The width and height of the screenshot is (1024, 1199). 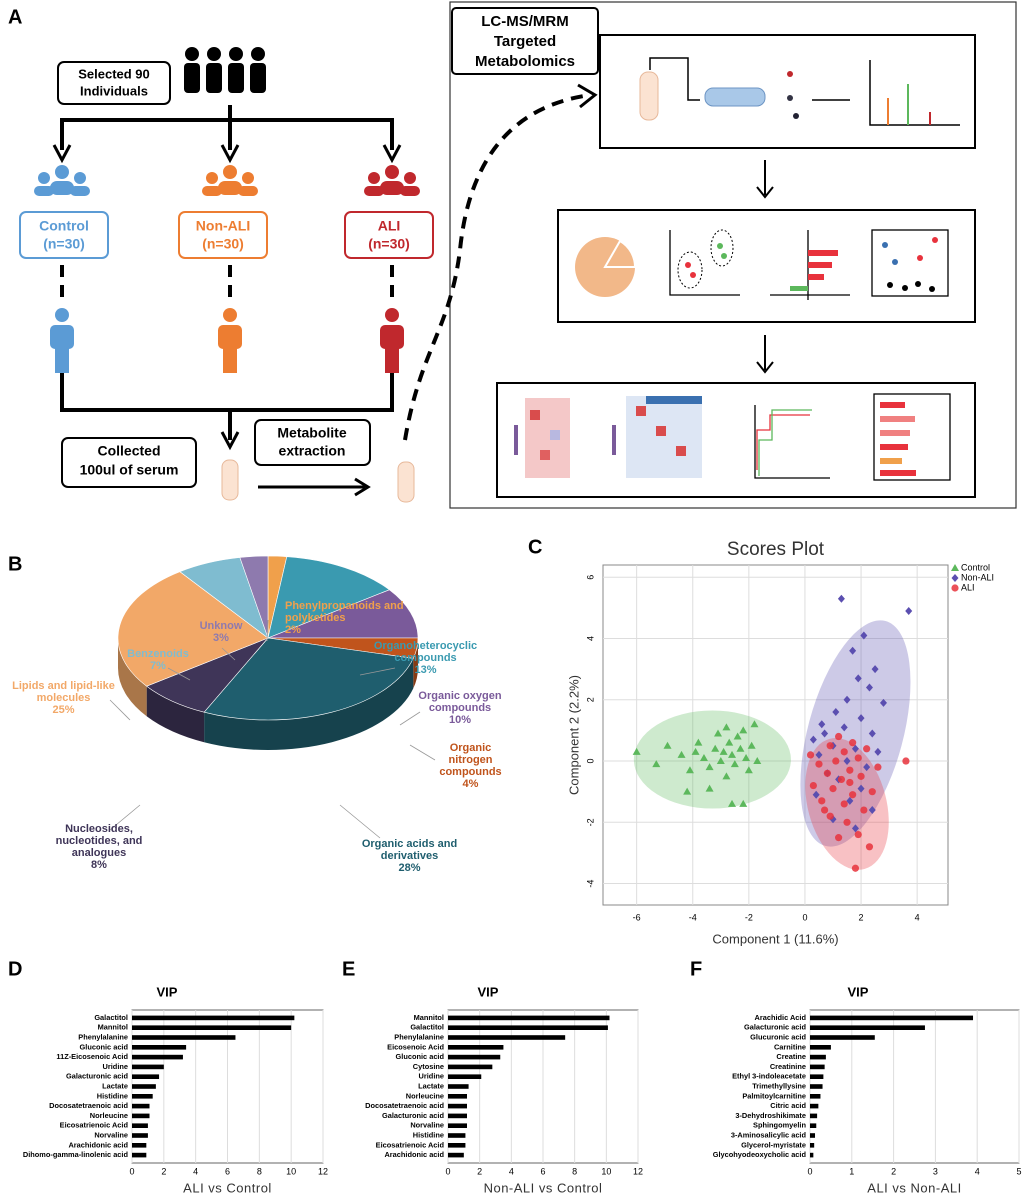 I want to click on pie-label: Organic nitrogen compounds 4%, so click(x=470, y=766).